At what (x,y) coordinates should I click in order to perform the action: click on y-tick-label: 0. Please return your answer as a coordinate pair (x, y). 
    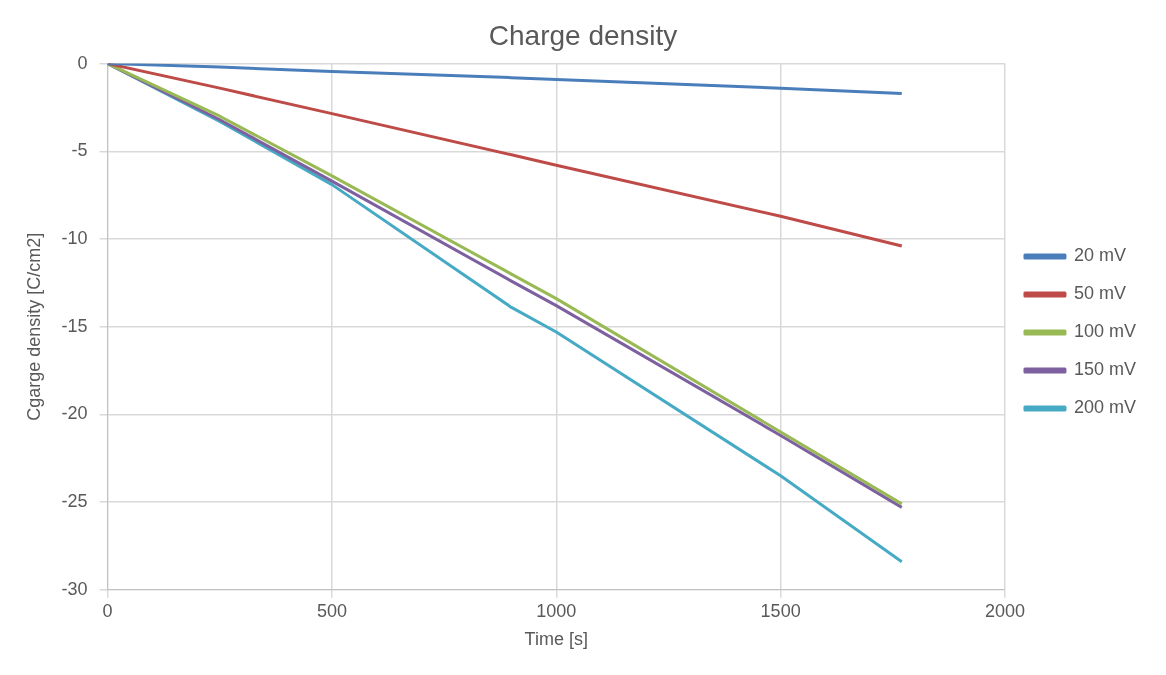
    Looking at the image, I should click on (82, 62).